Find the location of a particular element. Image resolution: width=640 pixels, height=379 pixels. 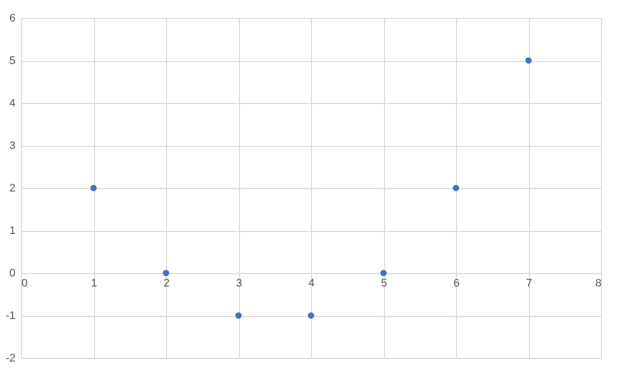

x-tick-label: 5 is located at coordinates (384, 284).